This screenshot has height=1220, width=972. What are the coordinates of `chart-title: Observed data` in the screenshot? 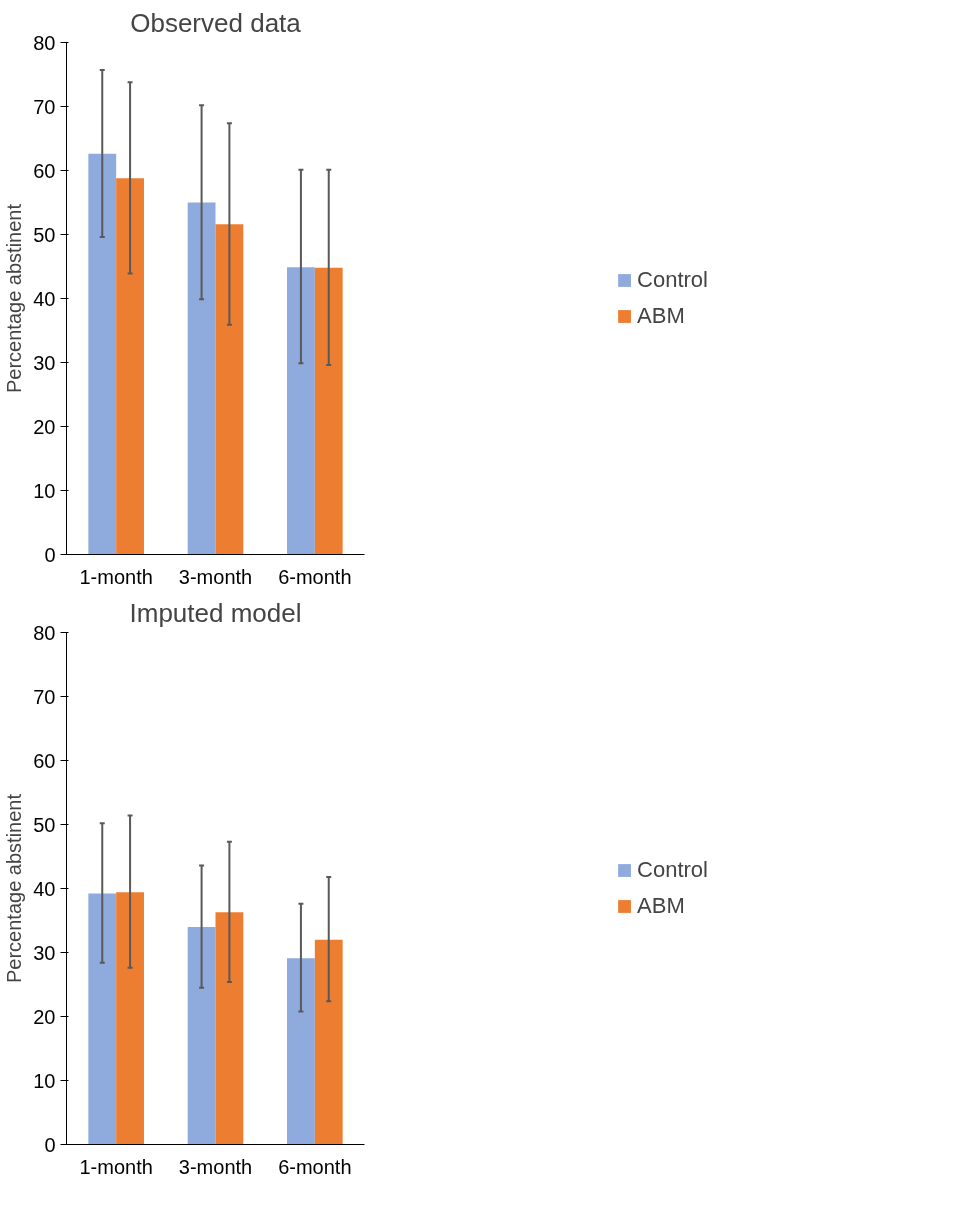 It's located at (216, 22).